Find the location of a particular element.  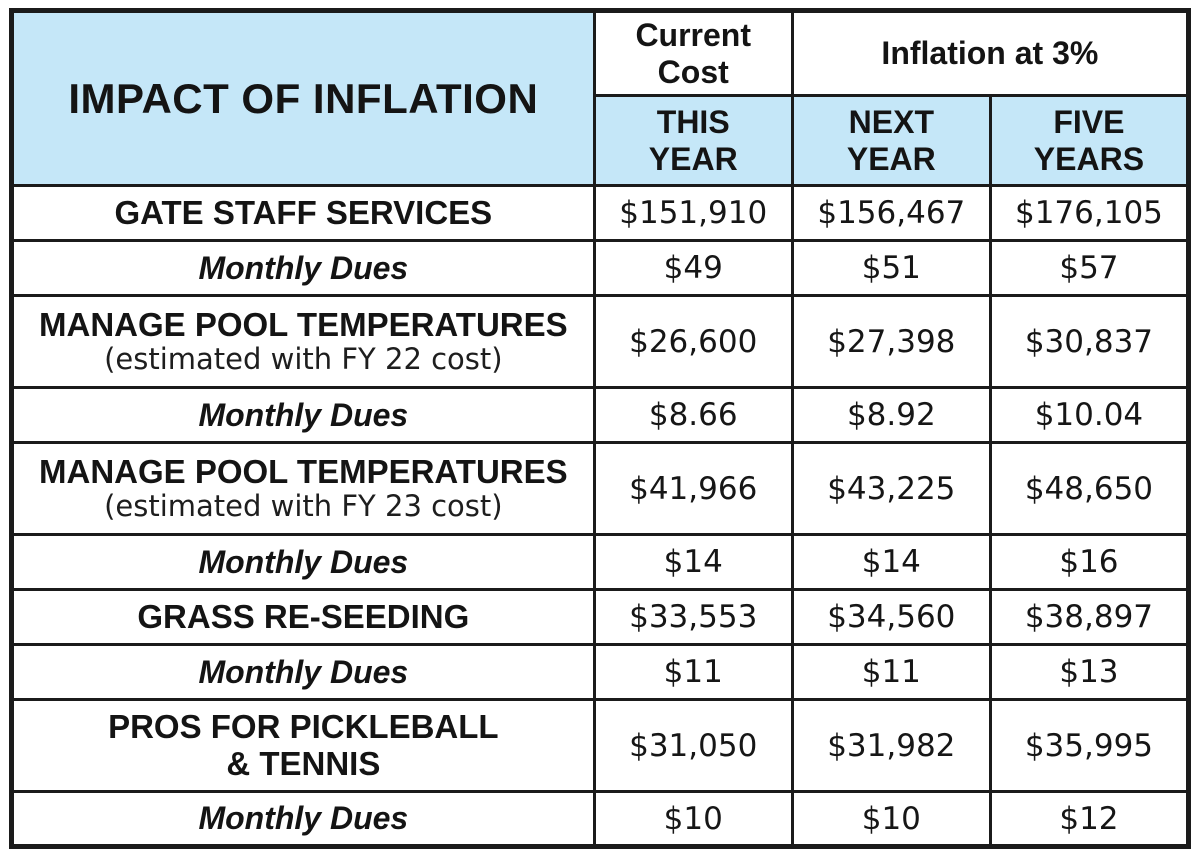

value-this-year: $33,553 is located at coordinates (693, 617).